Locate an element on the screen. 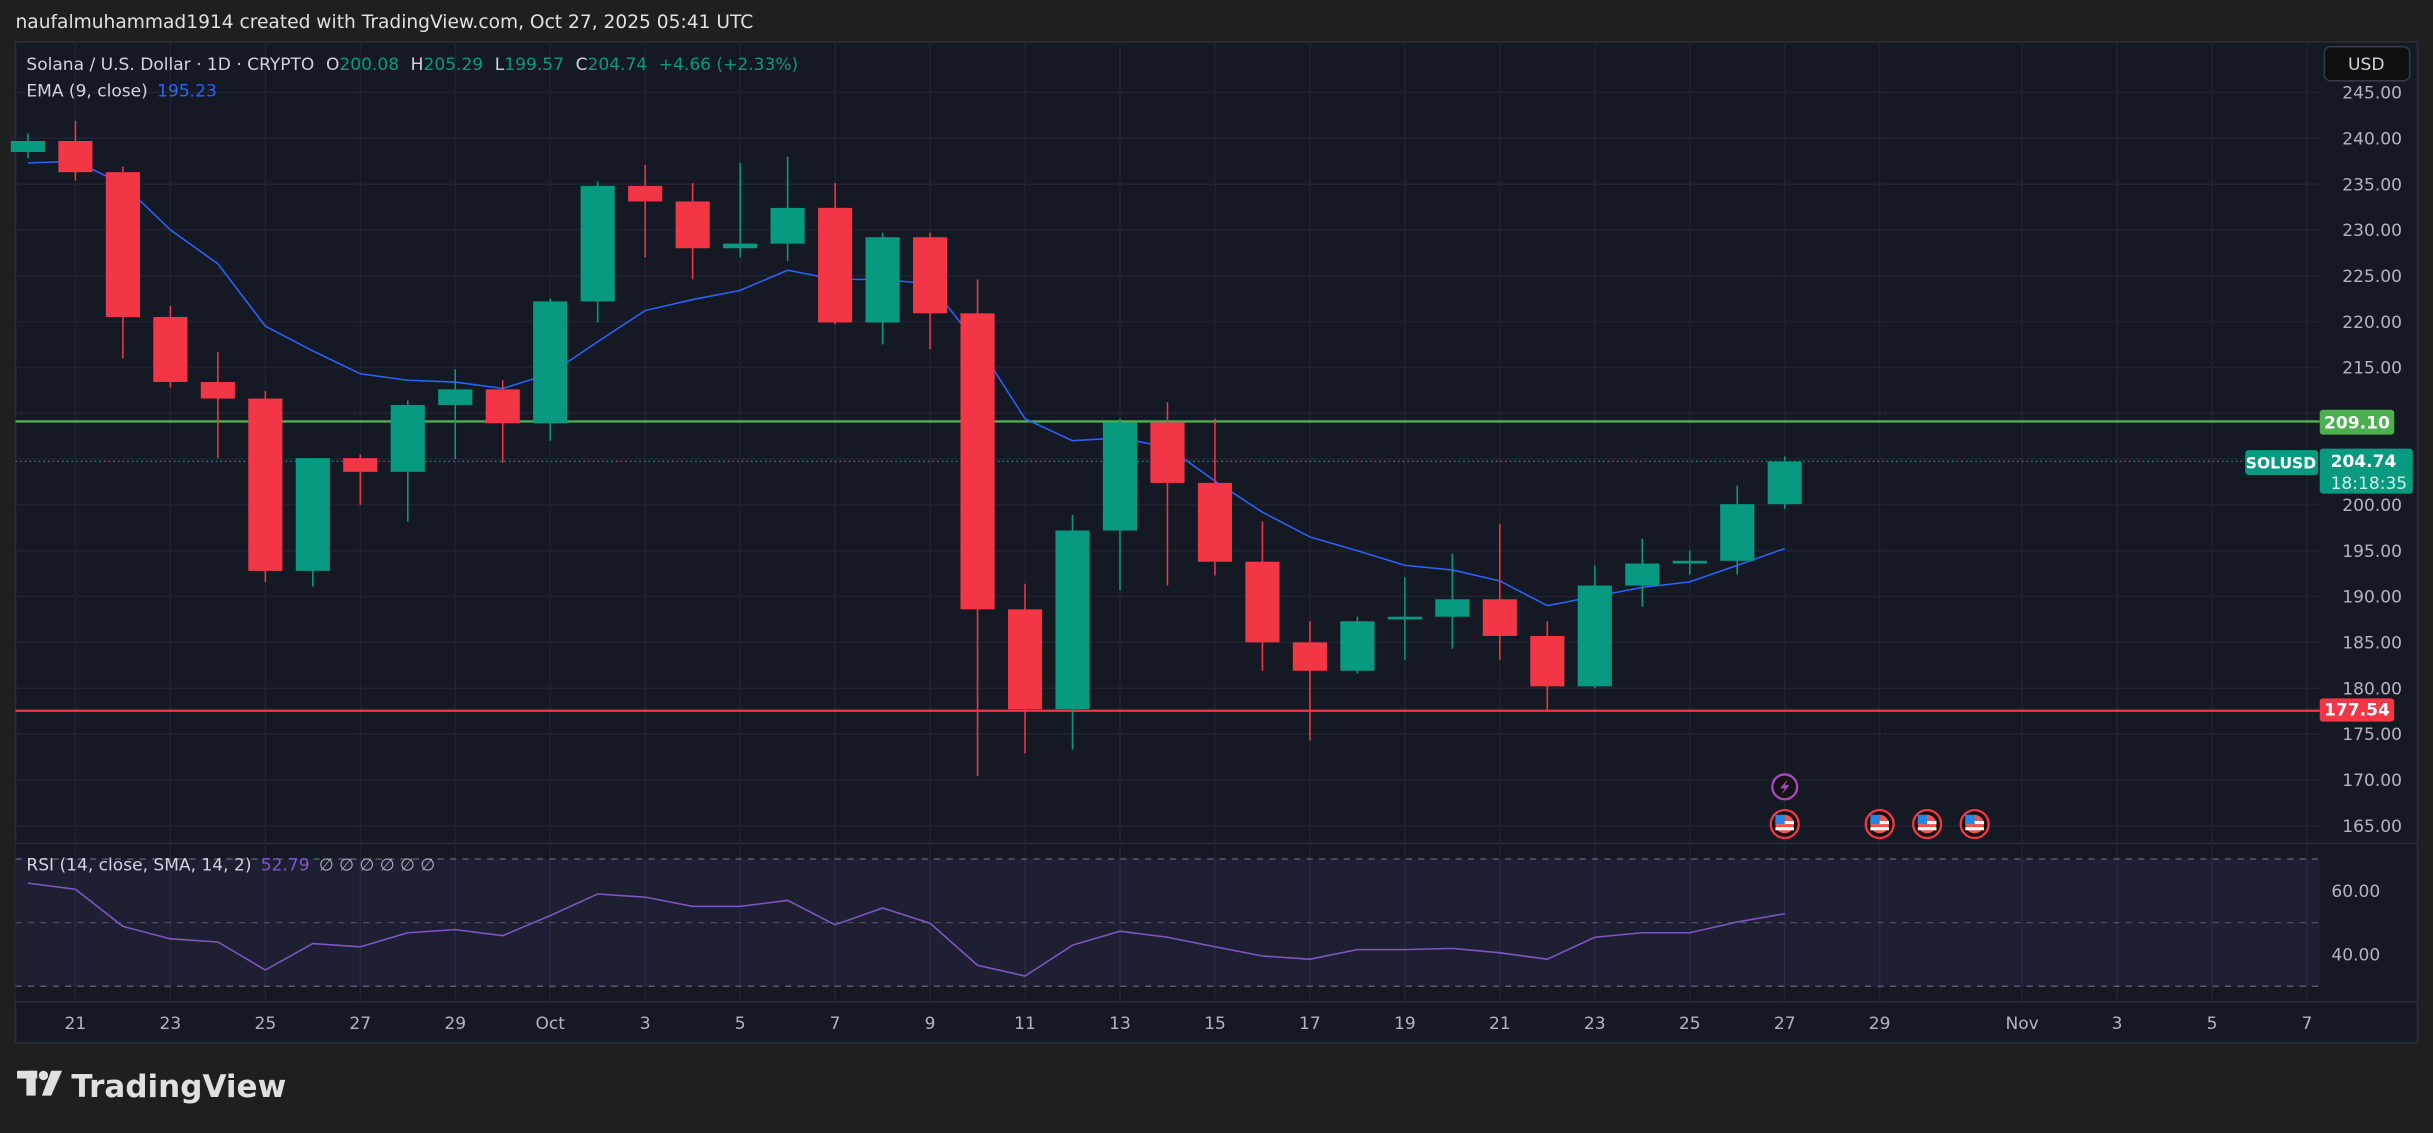 This screenshot has width=2433, height=1133. rsi-tick-label: 40.00 is located at coordinates (2355, 956).